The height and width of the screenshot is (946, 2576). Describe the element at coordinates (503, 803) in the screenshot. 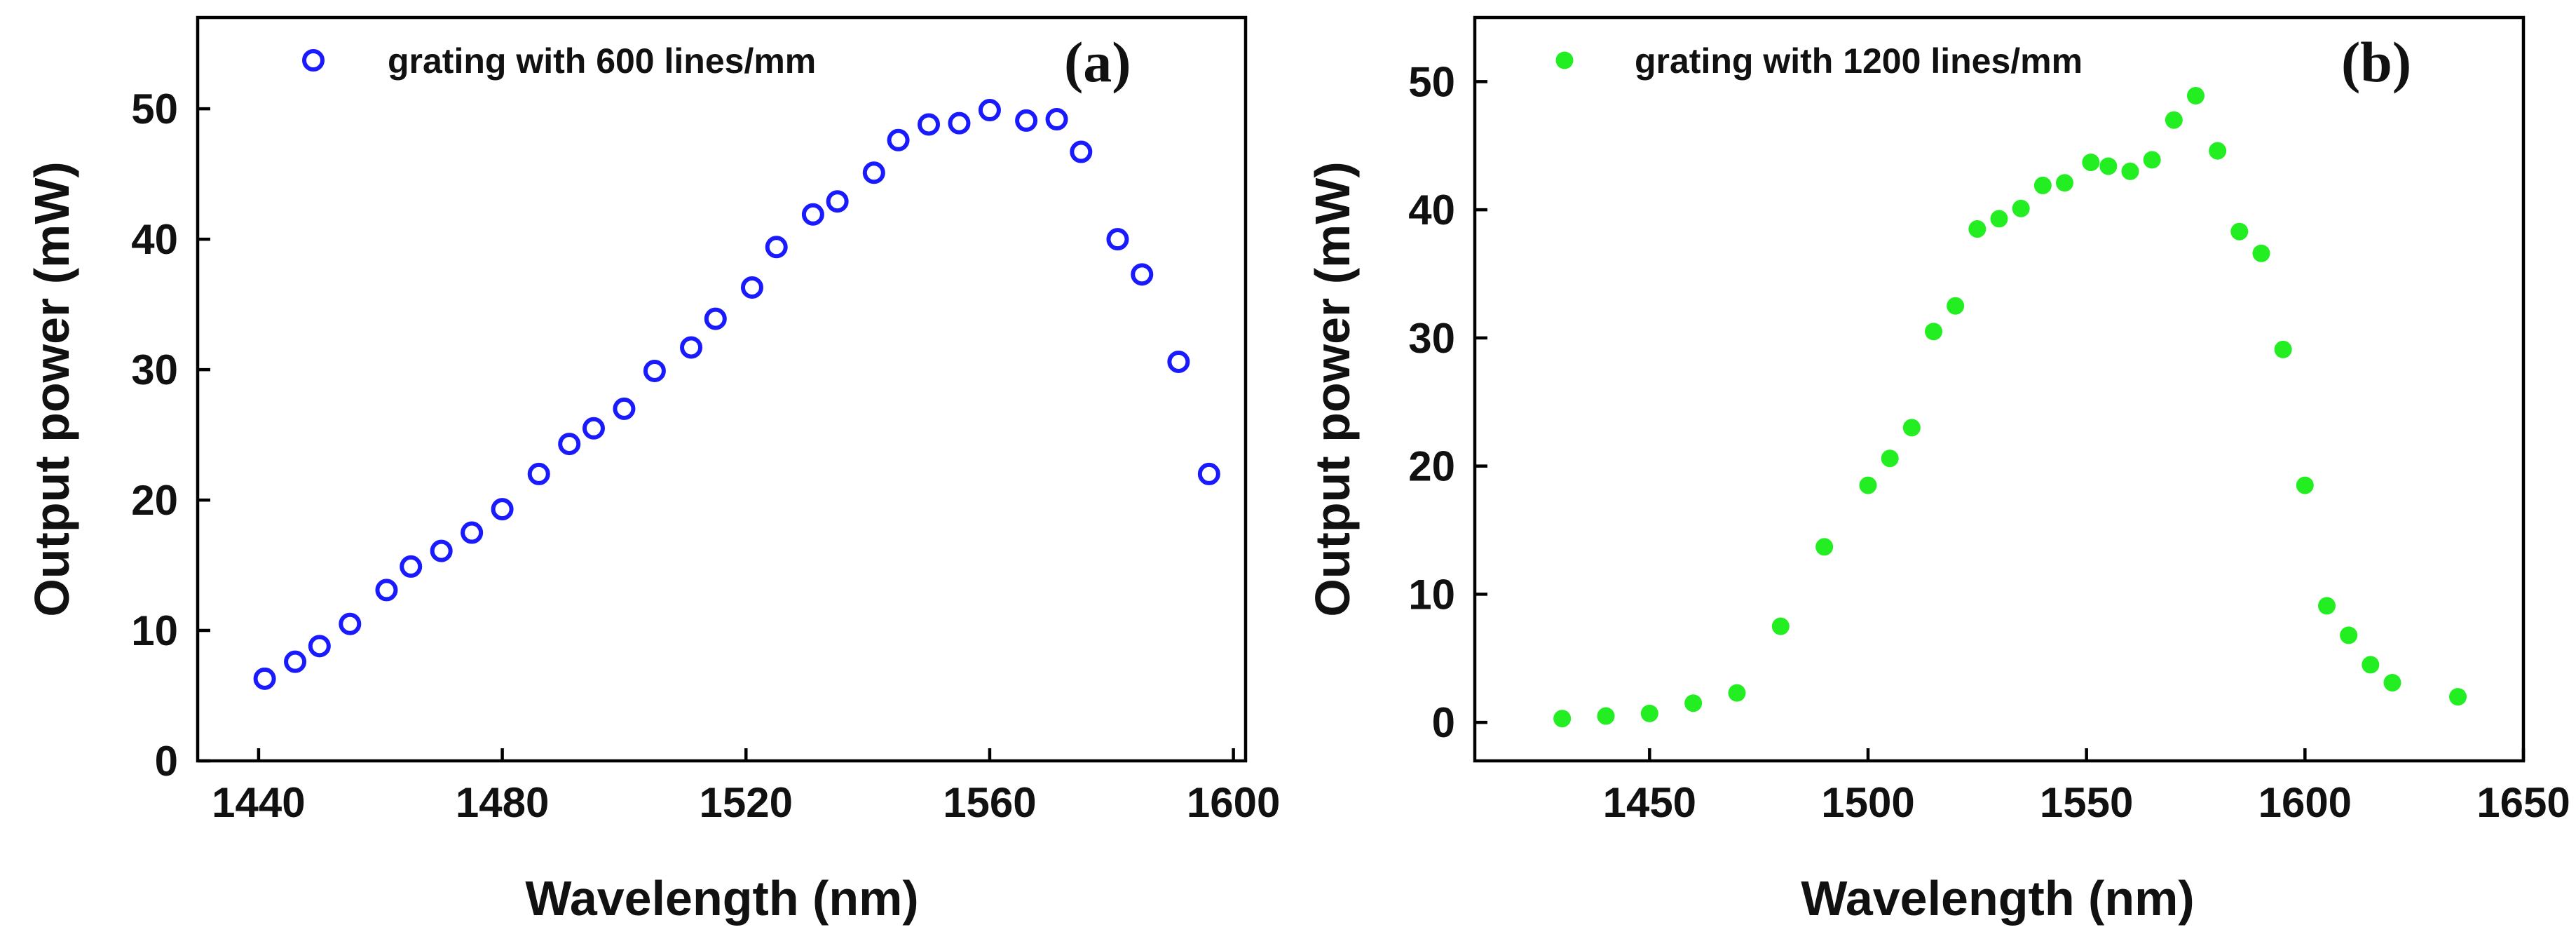

I see `x-tick-label-a-1: 1480` at that location.